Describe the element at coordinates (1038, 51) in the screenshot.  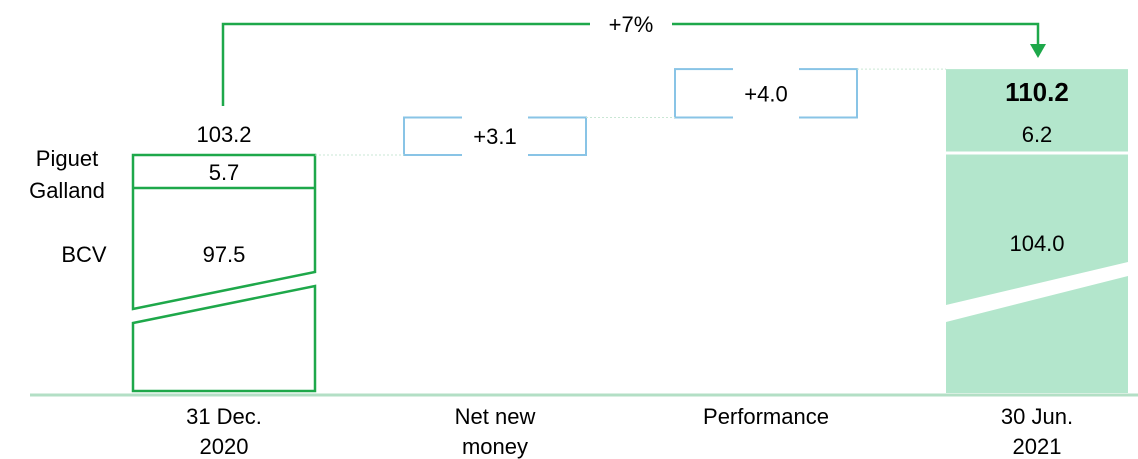
I see `growth-arrow-head` at that location.